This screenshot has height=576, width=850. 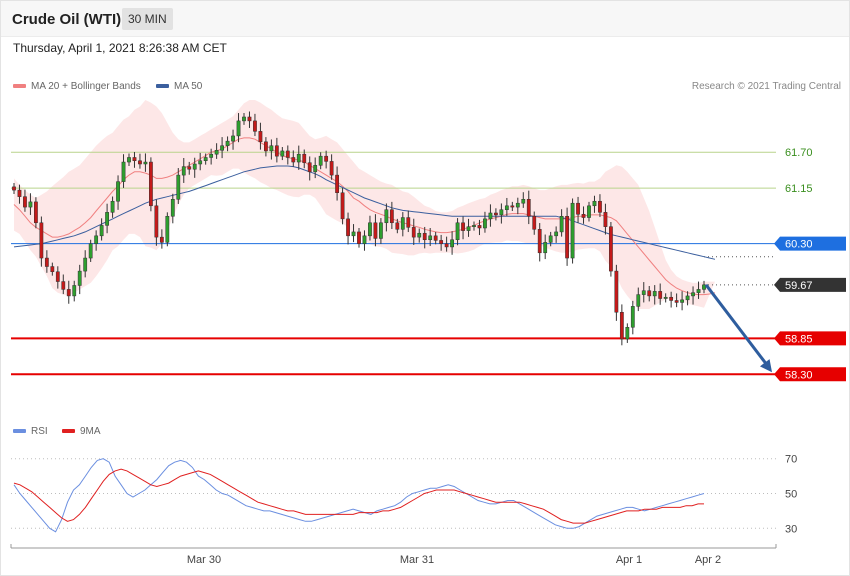 I want to click on rsi-tick-label: 70, so click(x=791, y=460).